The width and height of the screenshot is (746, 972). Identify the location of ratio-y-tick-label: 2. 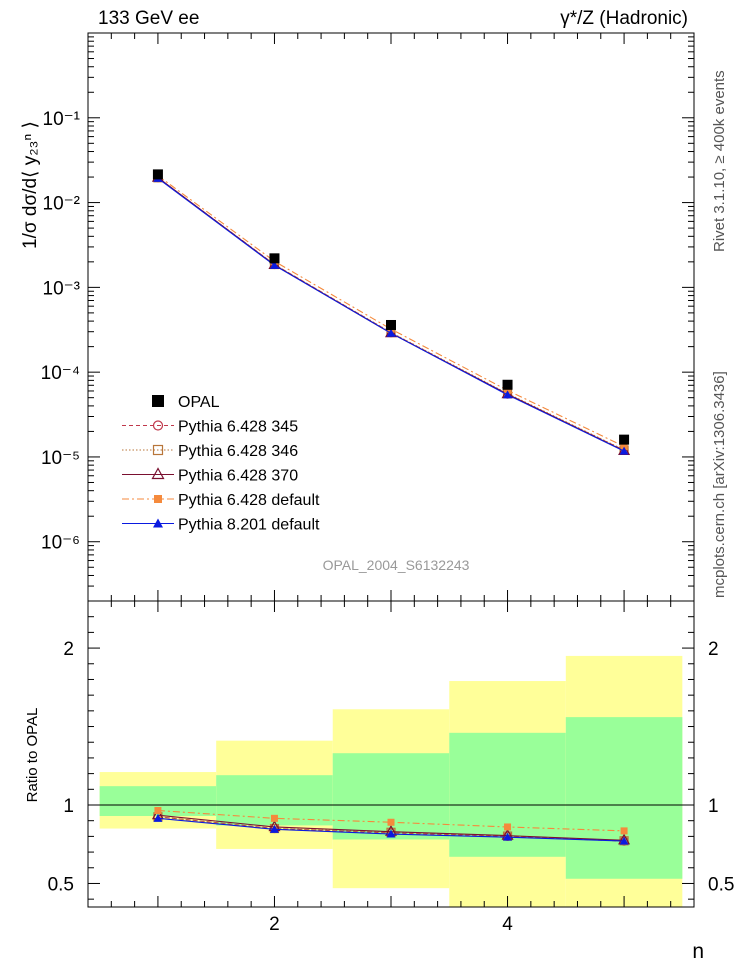
(68, 649).